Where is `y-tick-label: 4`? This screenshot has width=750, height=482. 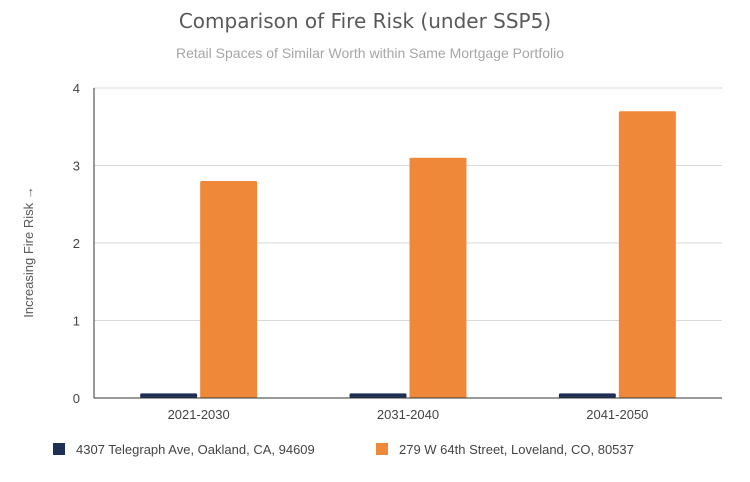
y-tick-label: 4 is located at coordinates (76, 88).